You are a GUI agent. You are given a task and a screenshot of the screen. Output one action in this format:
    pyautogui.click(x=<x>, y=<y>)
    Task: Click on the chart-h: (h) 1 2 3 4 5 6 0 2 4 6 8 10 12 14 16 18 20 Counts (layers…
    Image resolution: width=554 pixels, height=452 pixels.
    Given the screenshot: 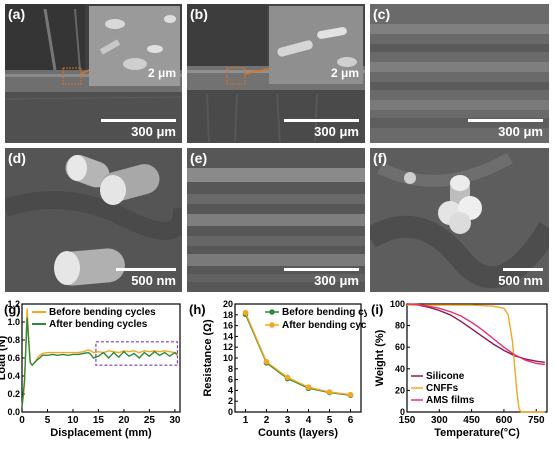 What is the action you would take?
    pyautogui.click(x=287, y=371)
    